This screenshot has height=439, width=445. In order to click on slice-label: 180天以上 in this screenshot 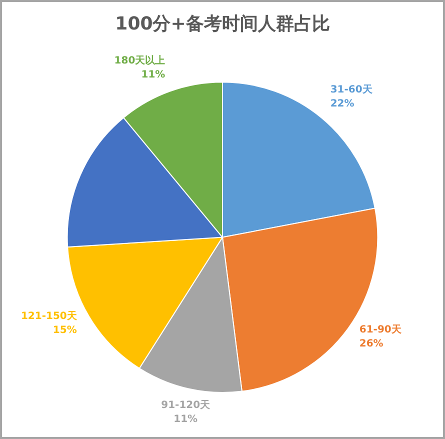, I will do `click(140, 60)`.